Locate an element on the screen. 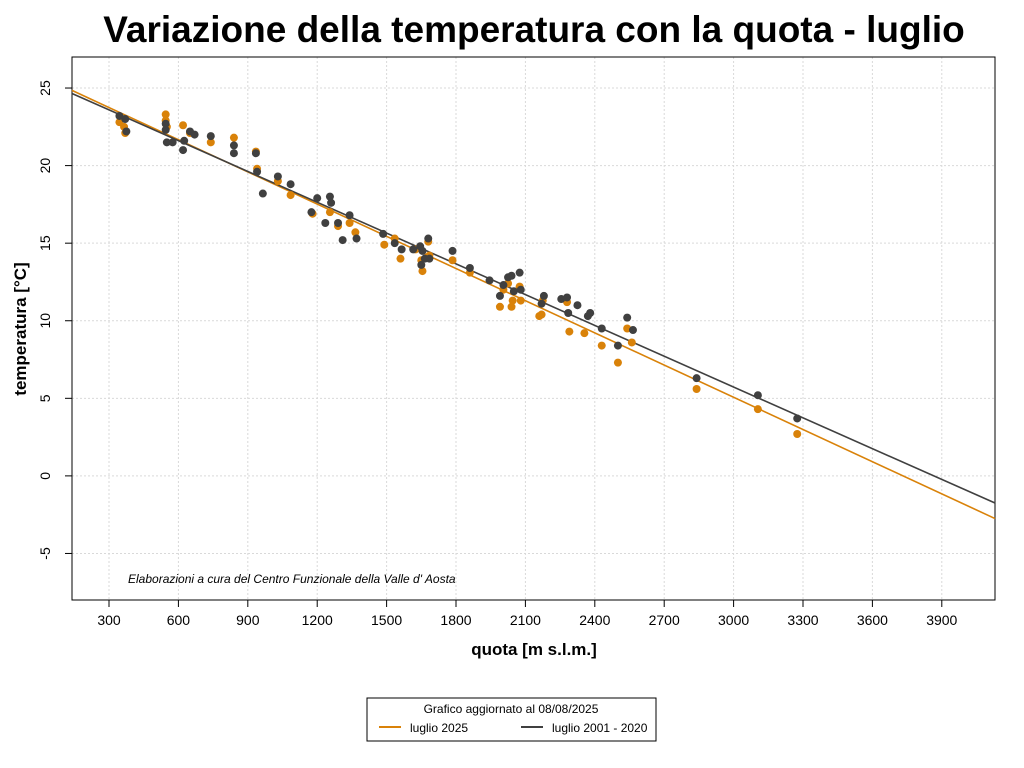 The height and width of the screenshot is (768, 1024). x-tick-label: 600 is located at coordinates (179, 620).